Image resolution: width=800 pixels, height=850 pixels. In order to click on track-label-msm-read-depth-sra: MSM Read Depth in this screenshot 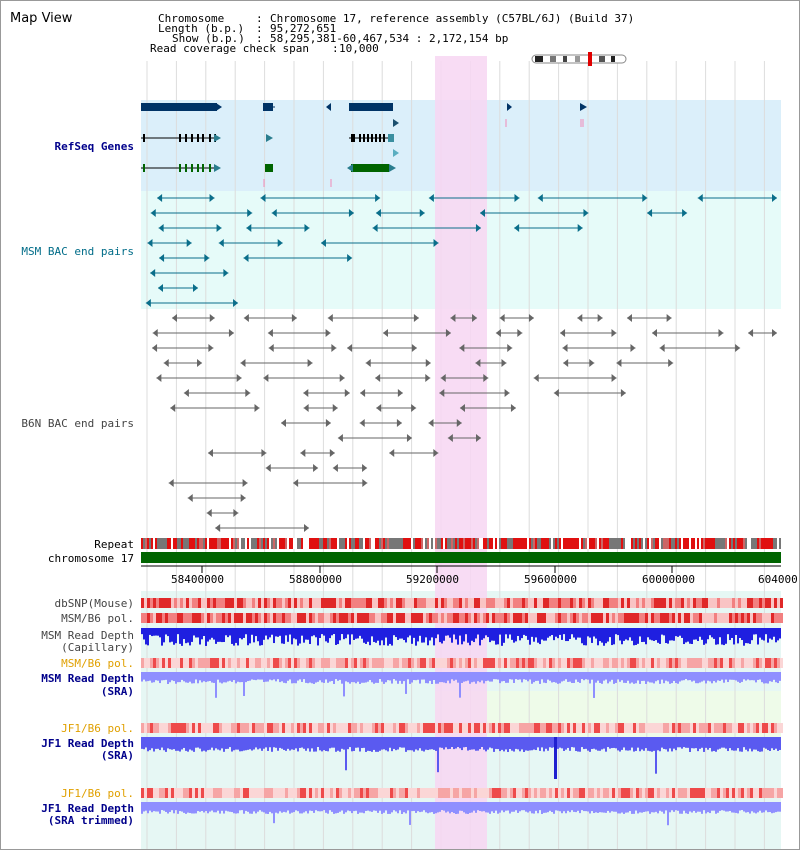, I will do `click(87, 678)`.